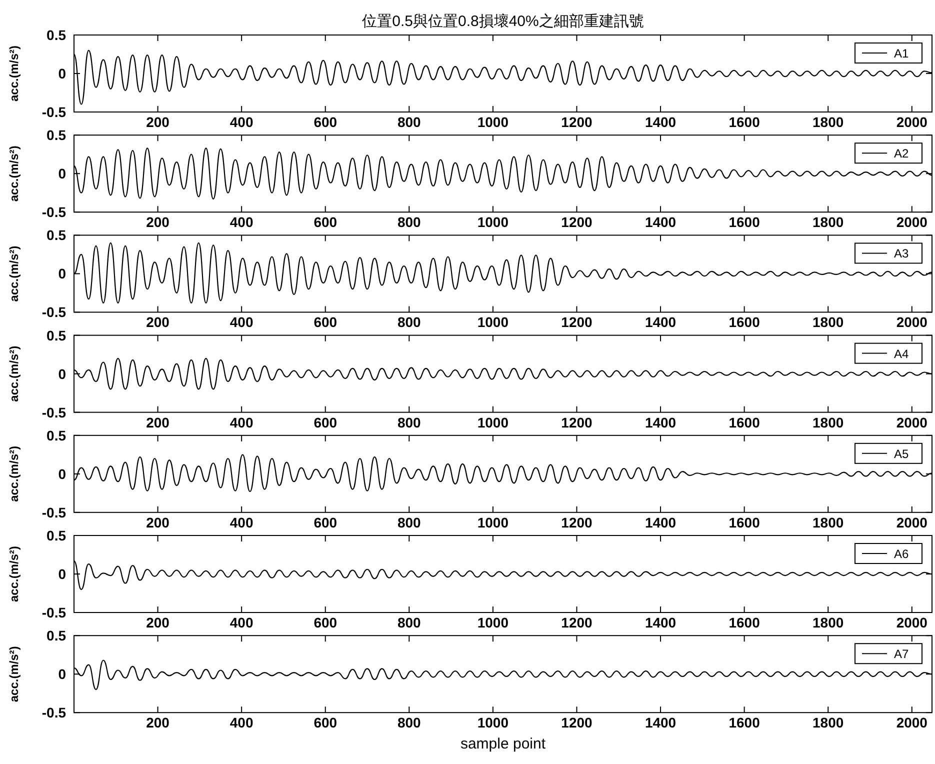 Image resolution: width=935 pixels, height=764 pixels. What do you see at coordinates (888, 153) in the screenshot?
I see `legend: A2` at bounding box center [888, 153].